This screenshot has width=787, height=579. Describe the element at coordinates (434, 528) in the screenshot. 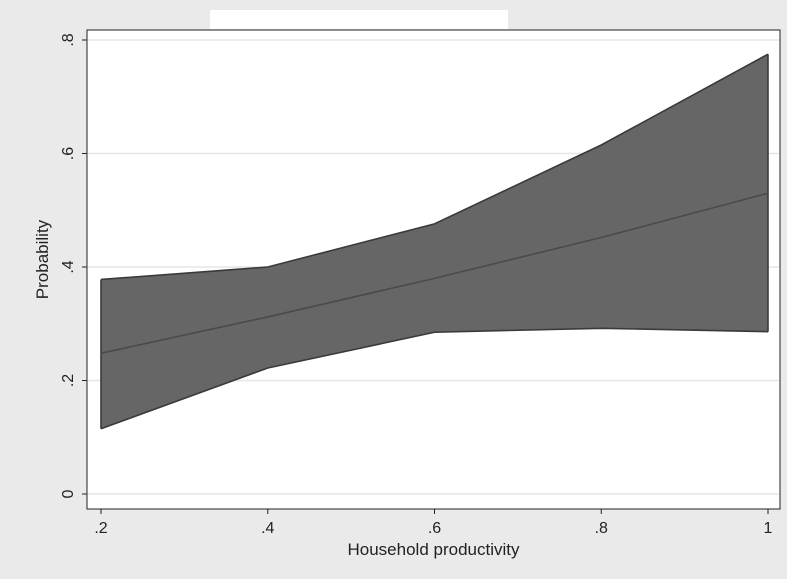

I see `x-tick-label-2: .6` at that location.